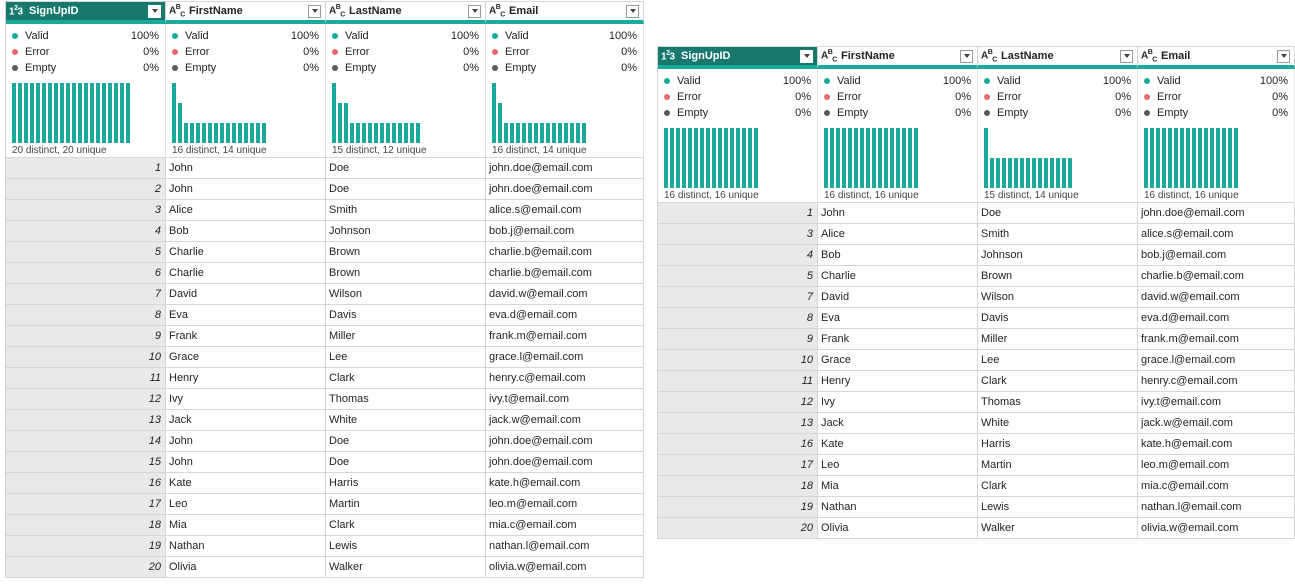  Describe the element at coordinates (86, 168) in the screenshot. I see `row-signupid-cell: 1` at that location.